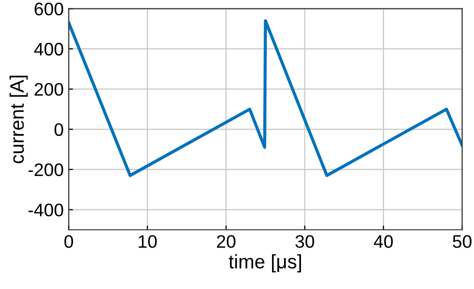 Image resolution: width=474 pixels, height=289 pixels. I want to click on x-axis-title: time [μs], so click(264, 263).